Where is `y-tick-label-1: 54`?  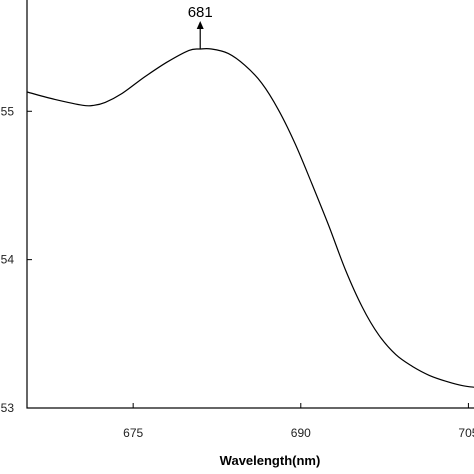 y-tick-label-1: 54 is located at coordinates (8, 260).